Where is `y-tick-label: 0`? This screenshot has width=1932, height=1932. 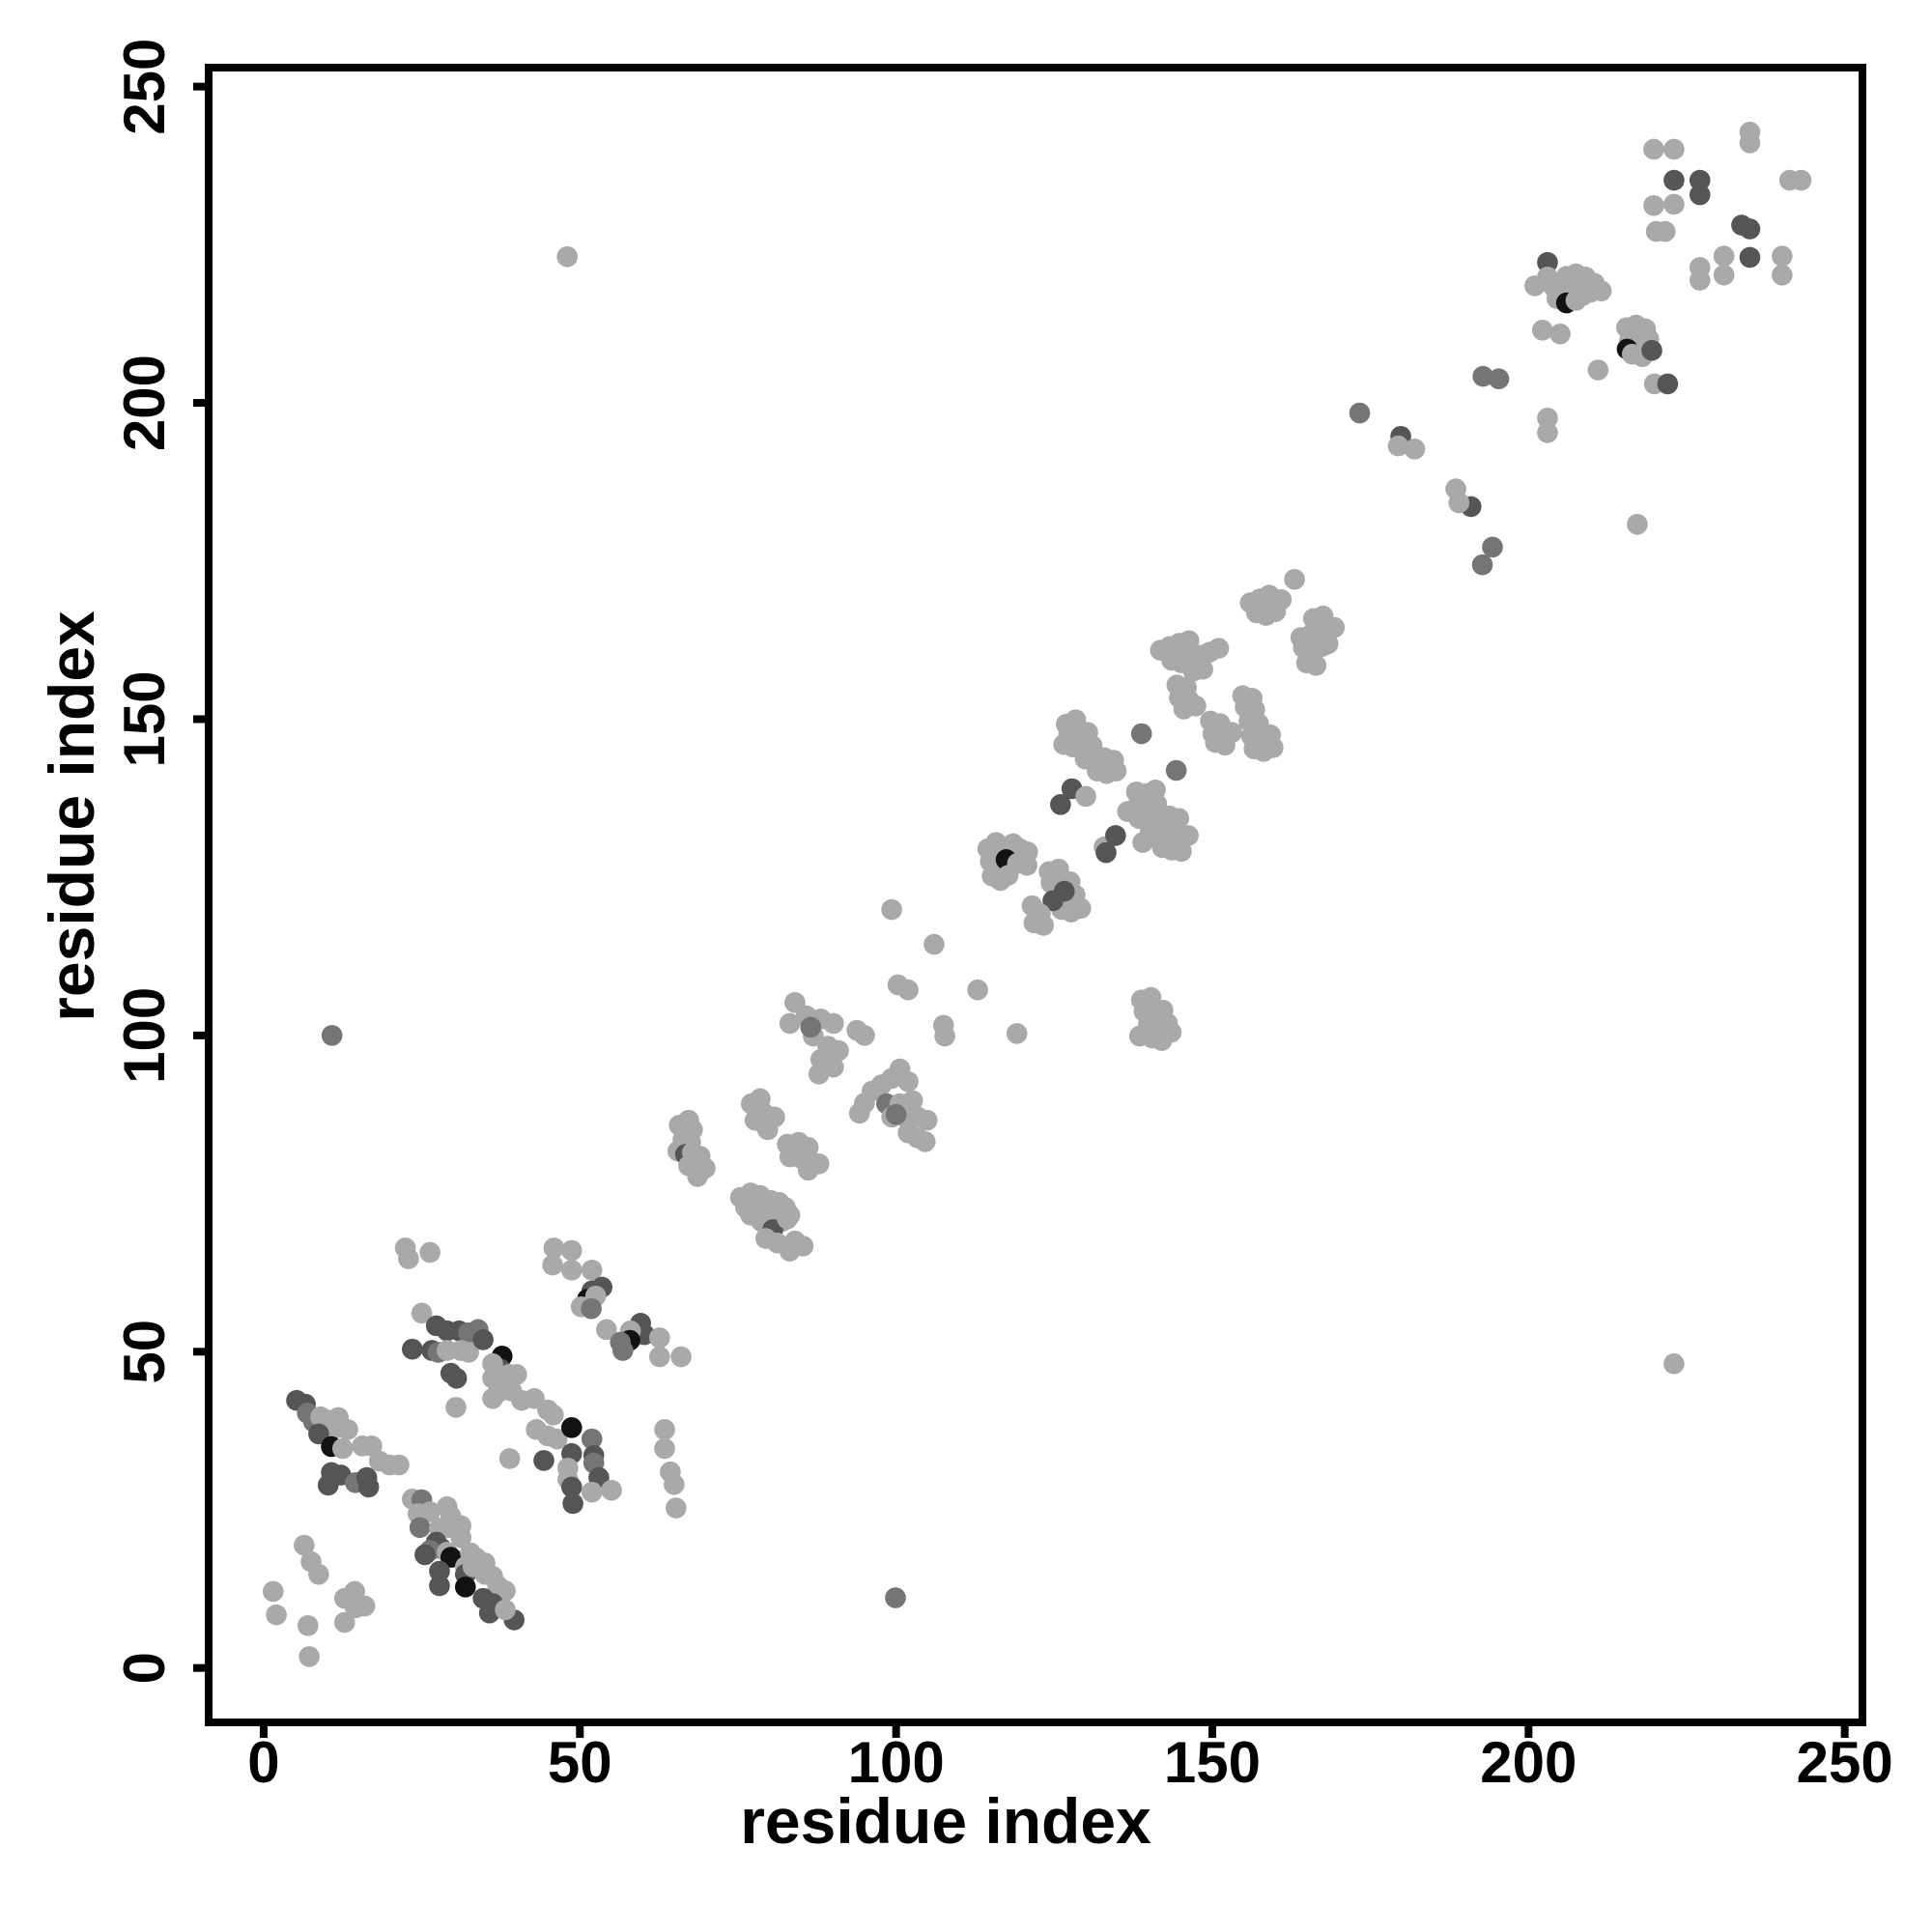
y-tick-label: 0 is located at coordinates (144, 1668).